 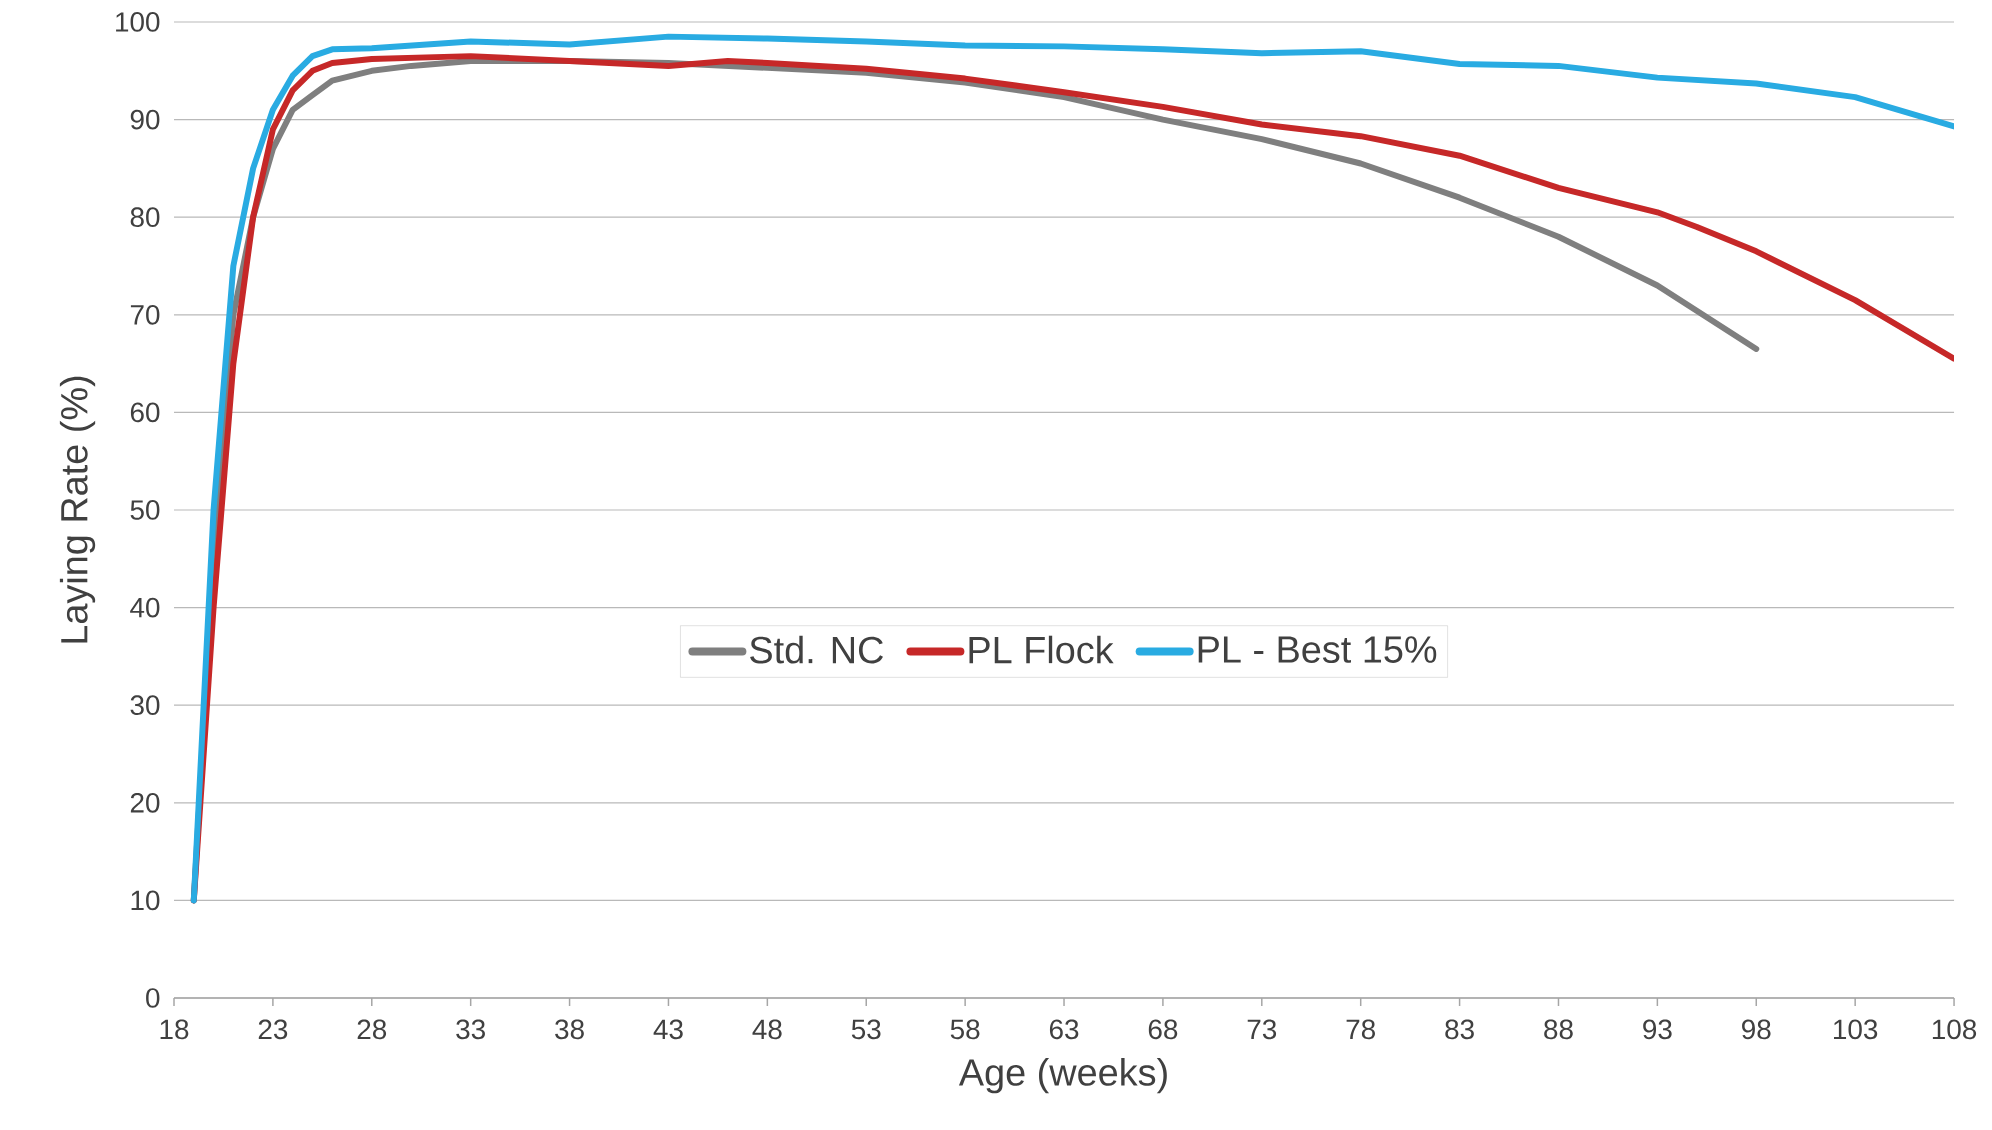 I want to click on x-tick-label: 83, so click(x=1459, y=1029).